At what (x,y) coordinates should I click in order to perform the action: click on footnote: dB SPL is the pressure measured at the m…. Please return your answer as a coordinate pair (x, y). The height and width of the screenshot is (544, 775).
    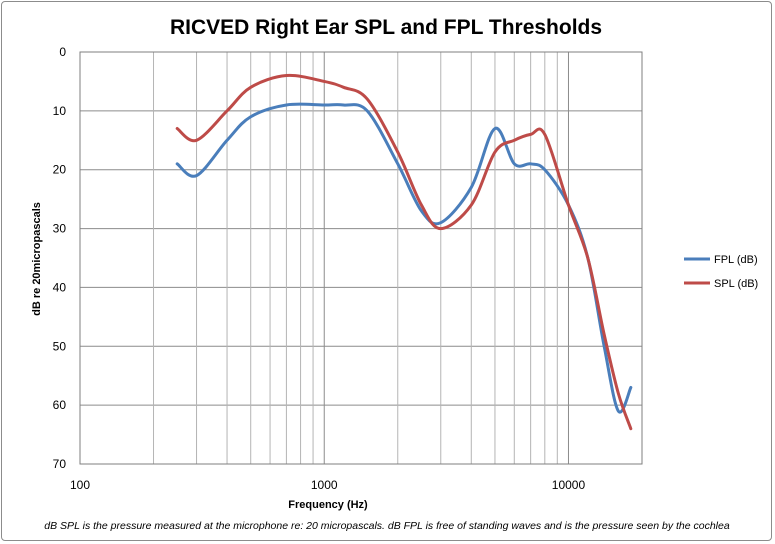
    Looking at the image, I should click on (387, 526).